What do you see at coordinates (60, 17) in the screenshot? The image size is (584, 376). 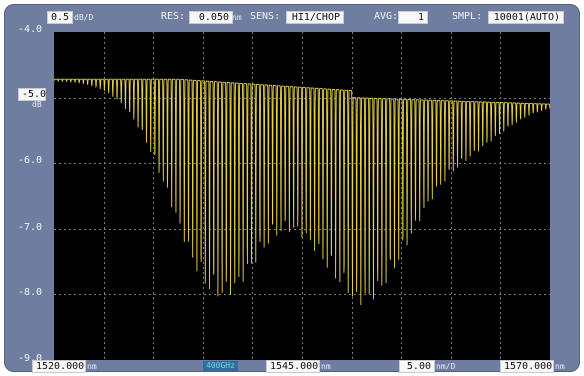 I see `scale-value-box: 0.5` at bounding box center [60, 17].